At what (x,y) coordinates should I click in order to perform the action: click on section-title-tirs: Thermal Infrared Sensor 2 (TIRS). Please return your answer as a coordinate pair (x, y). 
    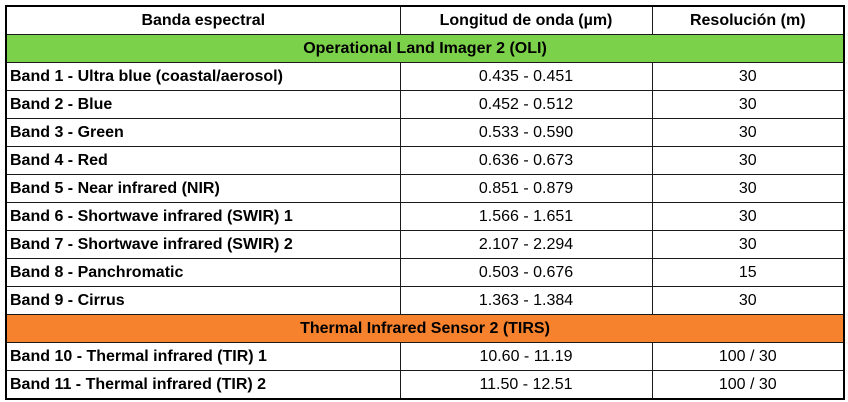
    Looking at the image, I should click on (425, 328).